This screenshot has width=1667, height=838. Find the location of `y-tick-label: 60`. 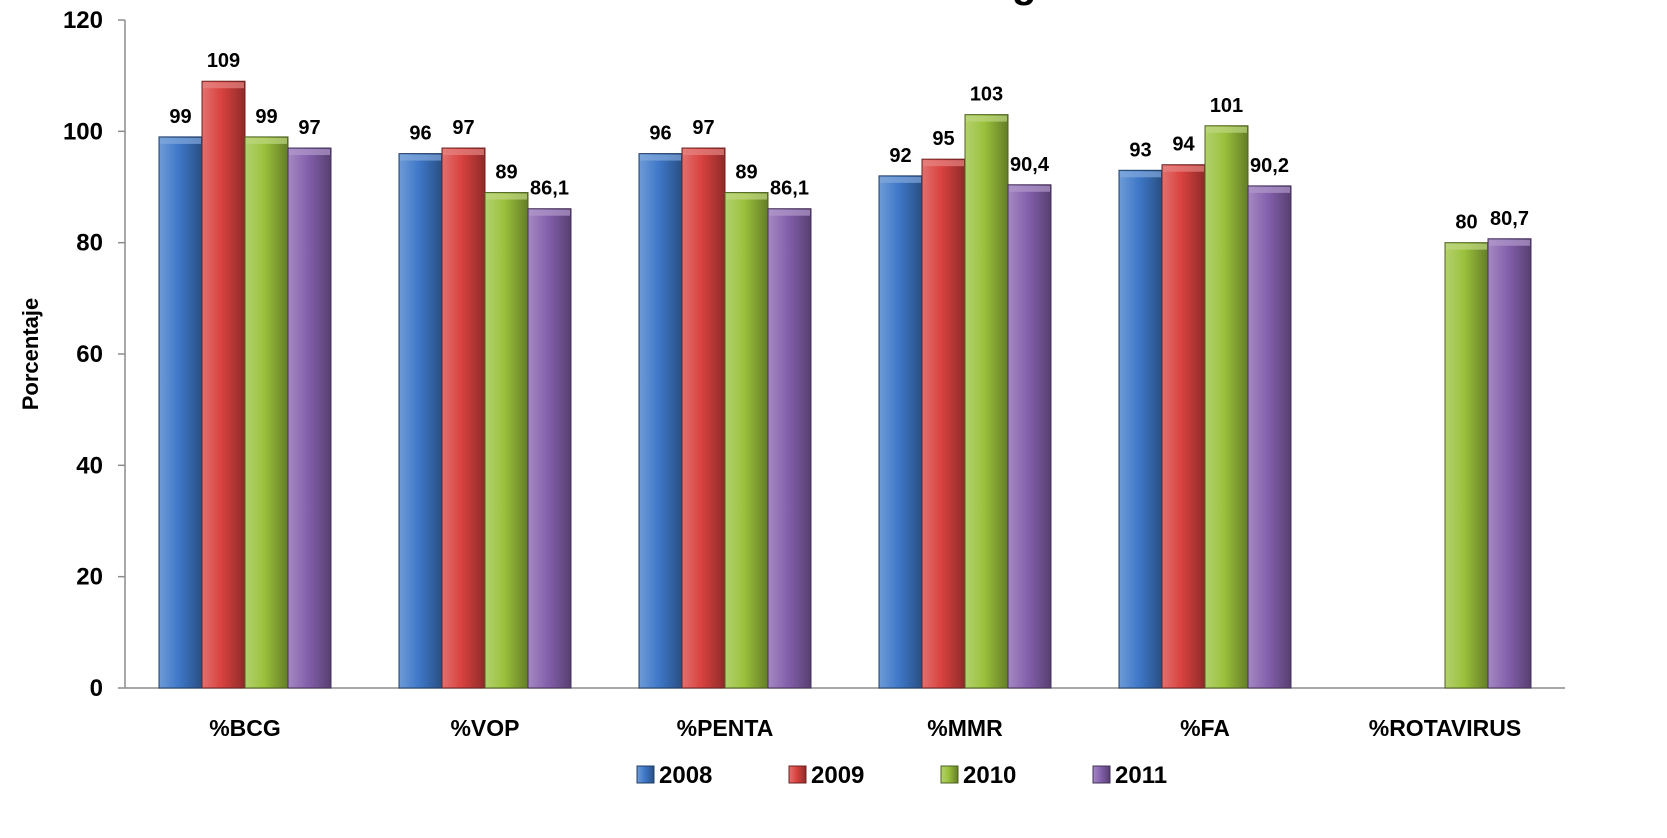

y-tick-label: 60 is located at coordinates (89, 354).